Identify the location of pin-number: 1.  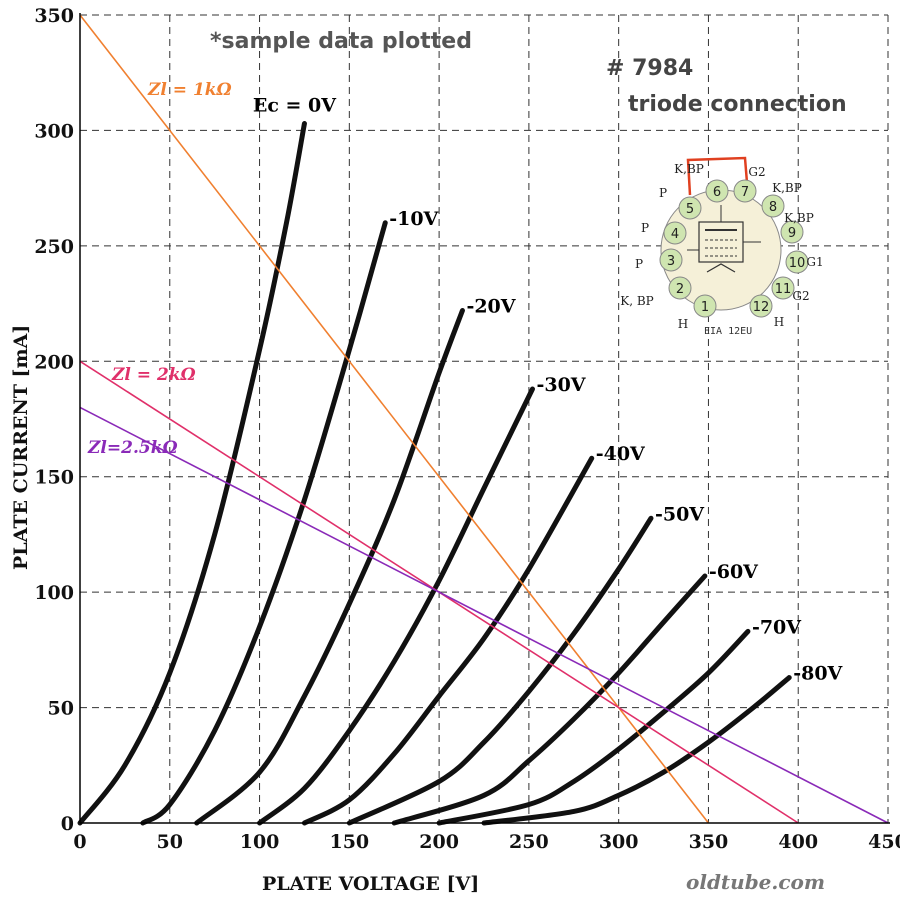
(705, 307).